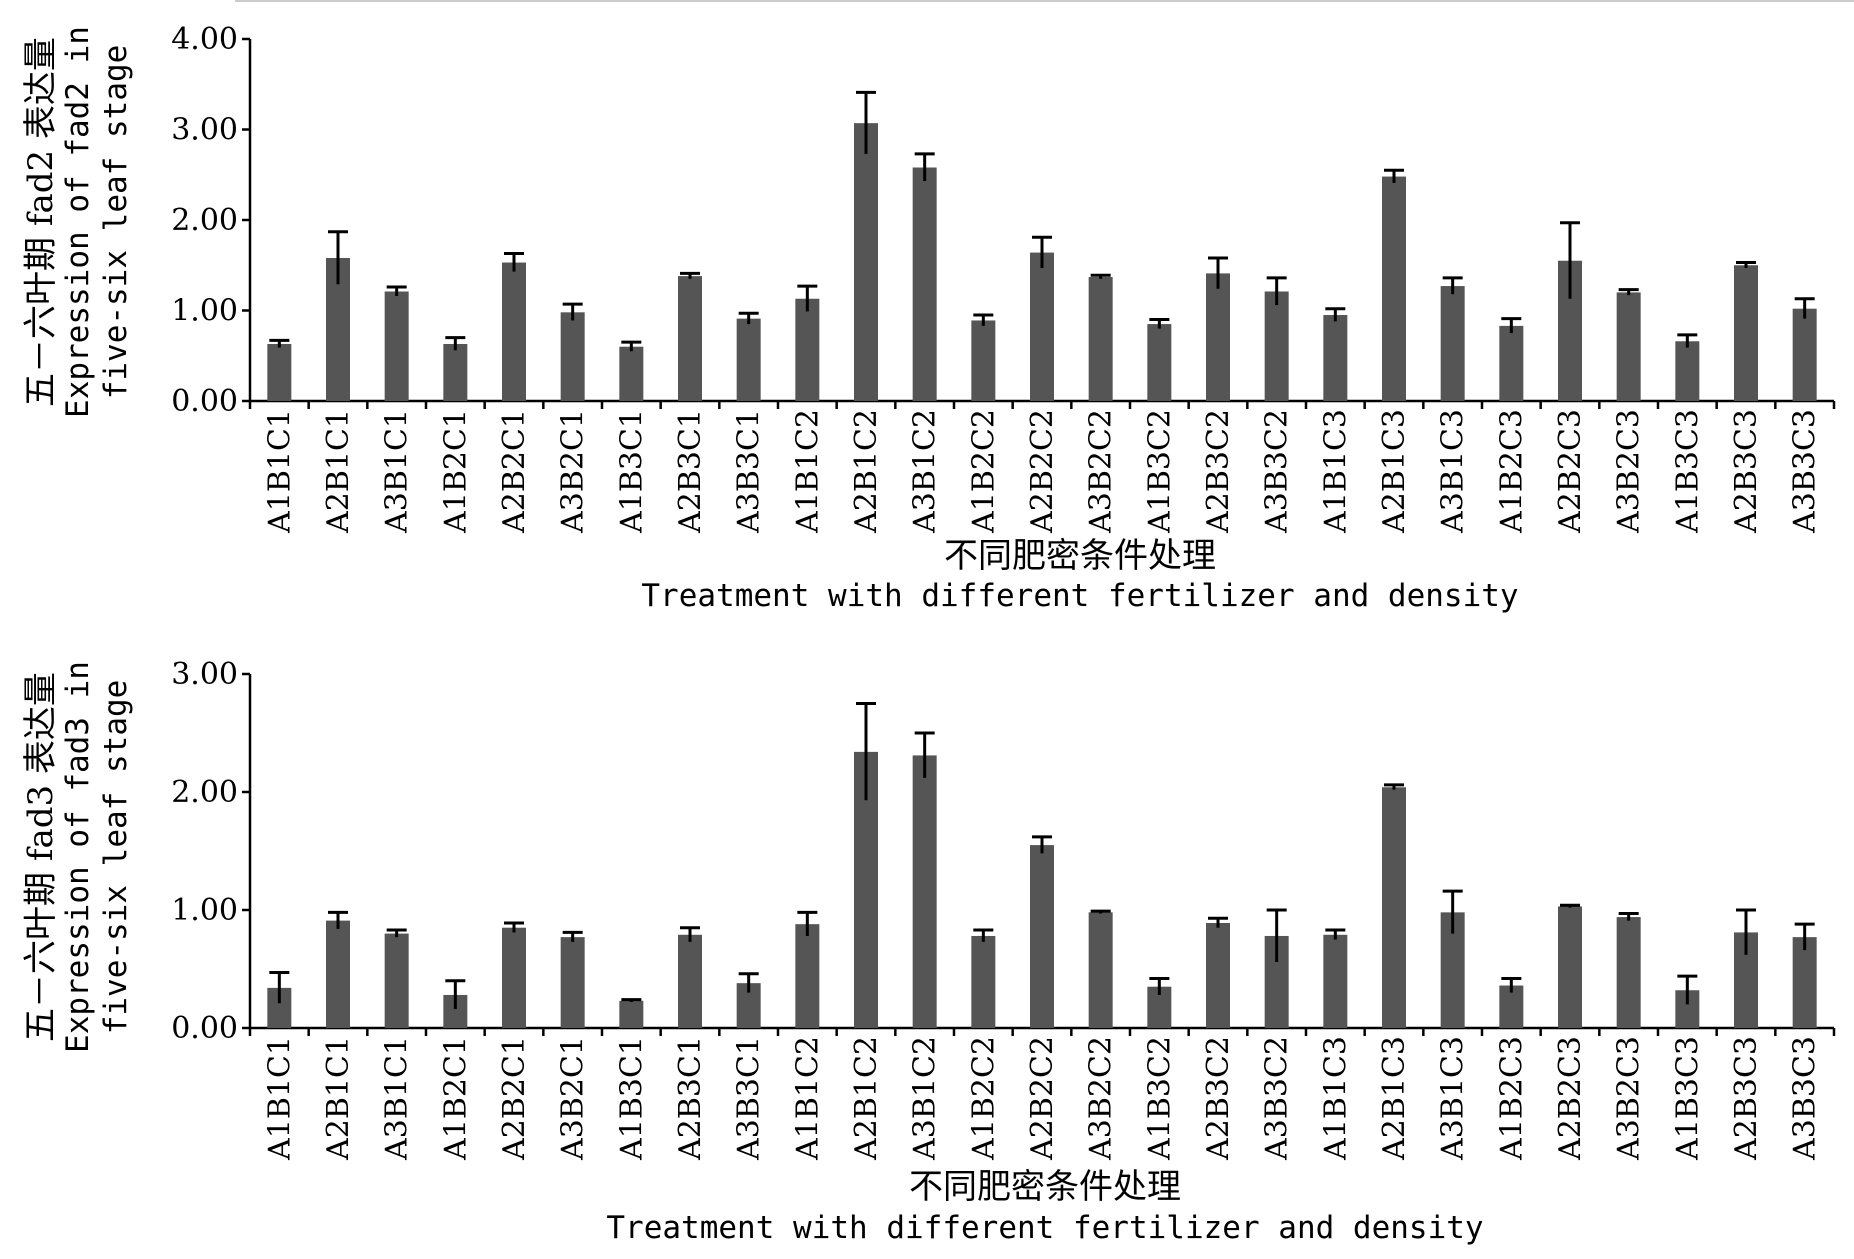 This screenshot has width=1854, height=1259. I want to click on fad3-bar-A2B2C3, so click(1570, 967).